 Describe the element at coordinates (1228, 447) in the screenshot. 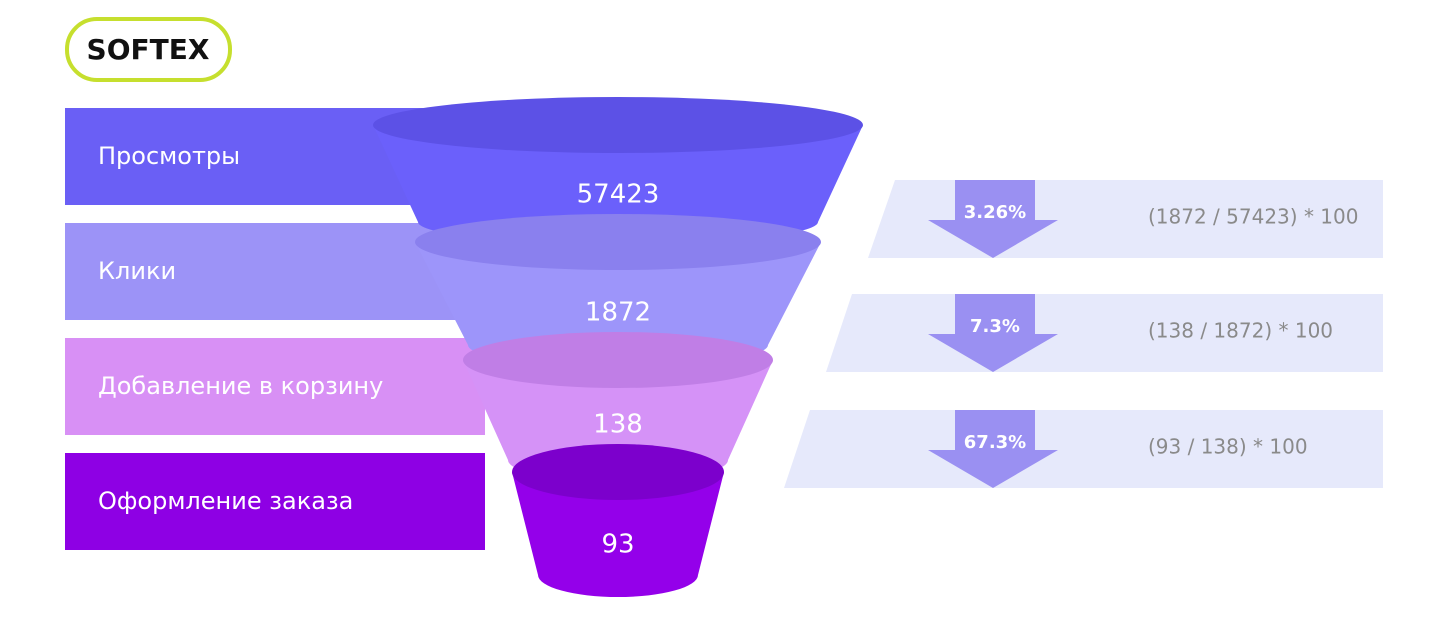

I see `conversion-formula: (93 / 138) * 100` at that location.